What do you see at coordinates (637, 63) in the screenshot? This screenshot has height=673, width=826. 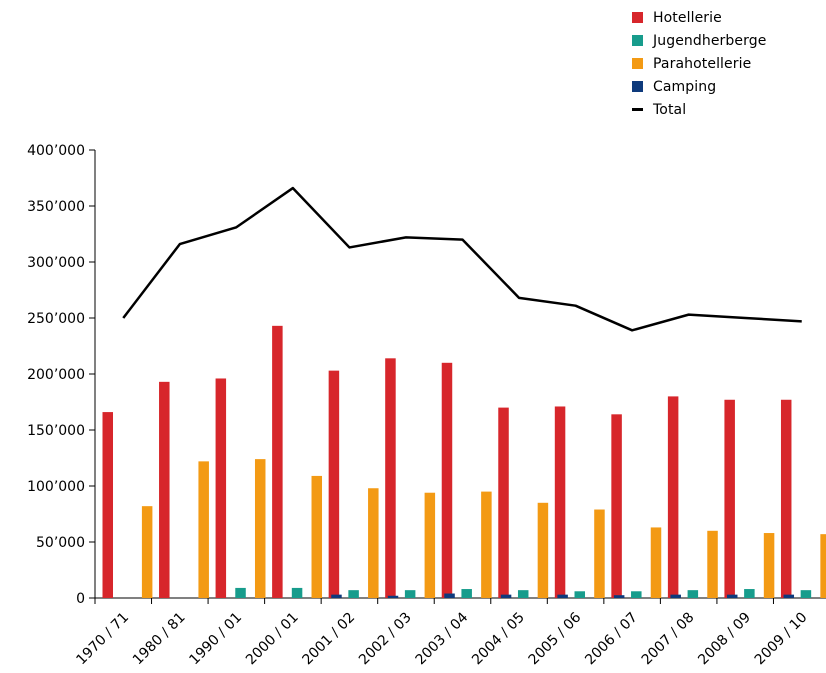 I see `legend-swatch-parahotellerie` at bounding box center [637, 63].